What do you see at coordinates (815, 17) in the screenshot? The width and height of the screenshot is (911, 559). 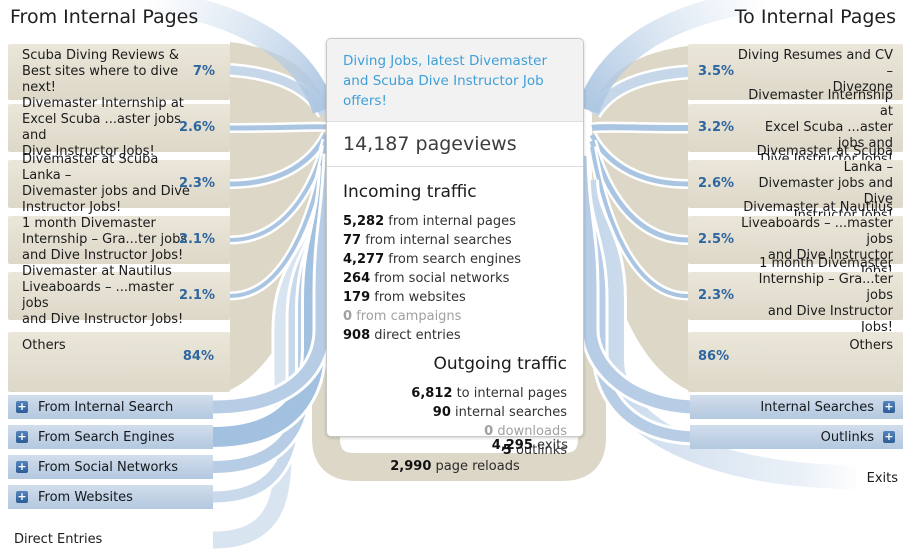 I see `right-column-header: To Internal Pages` at bounding box center [815, 17].